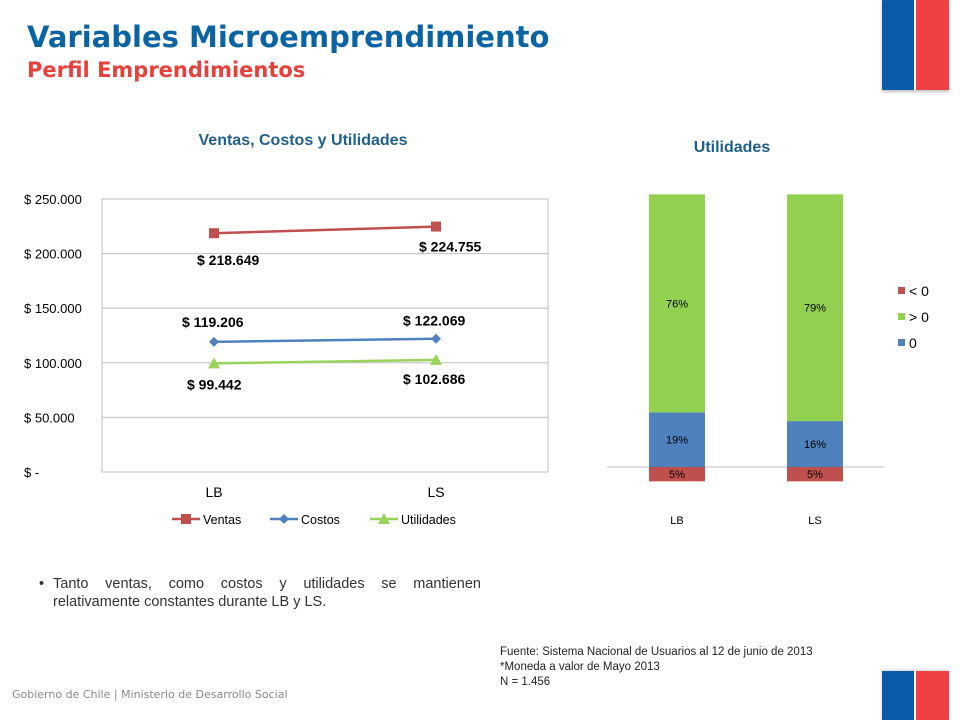  I want to click on page-title: Variables Microemprendimiento, so click(288, 37).